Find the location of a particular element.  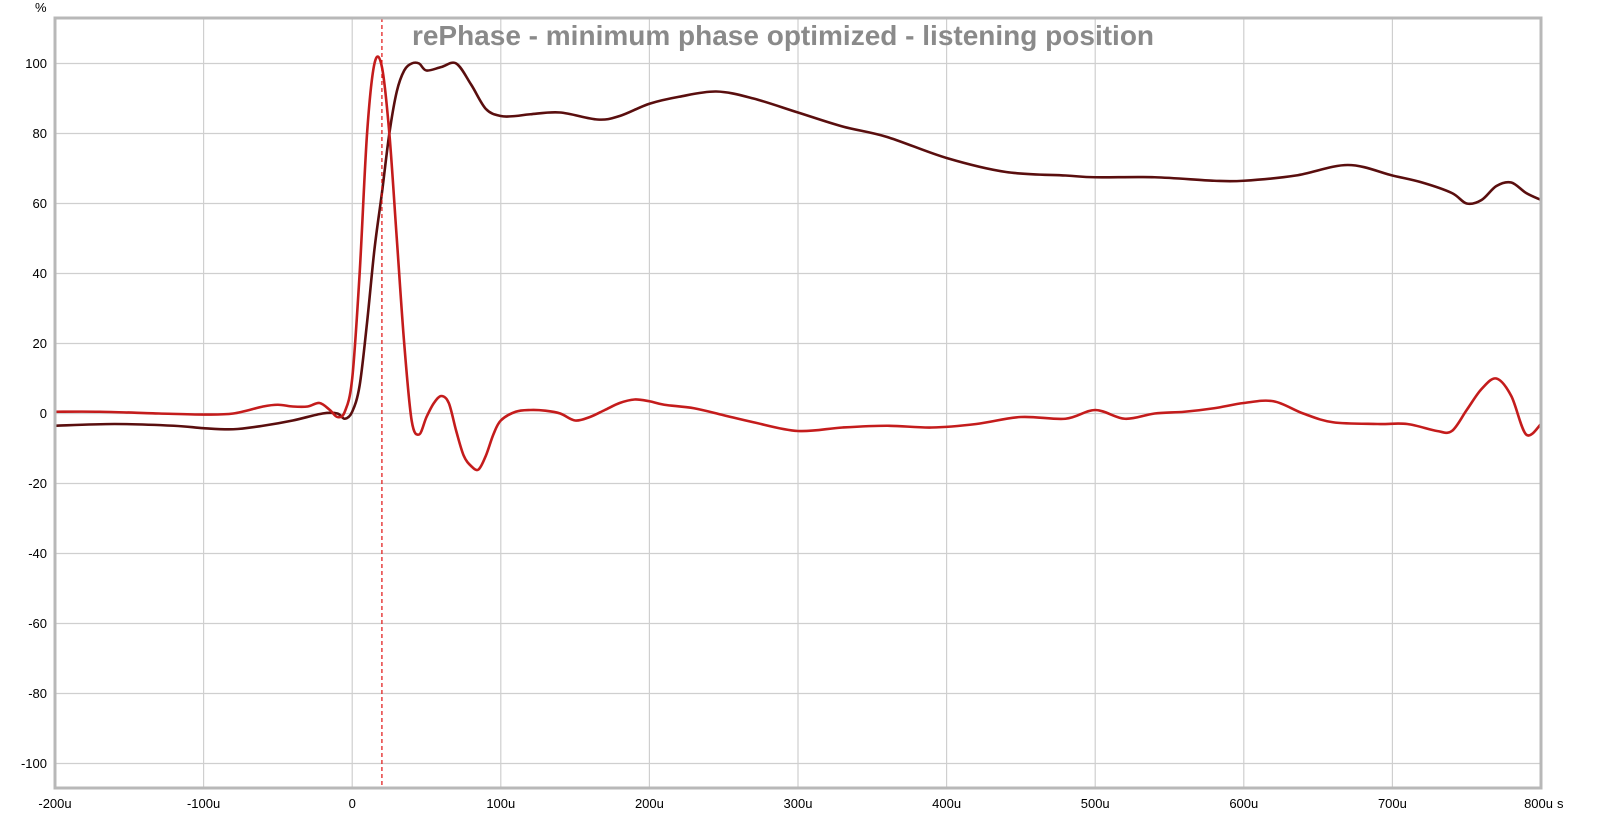

x-tick-label: 0 is located at coordinates (352, 803).